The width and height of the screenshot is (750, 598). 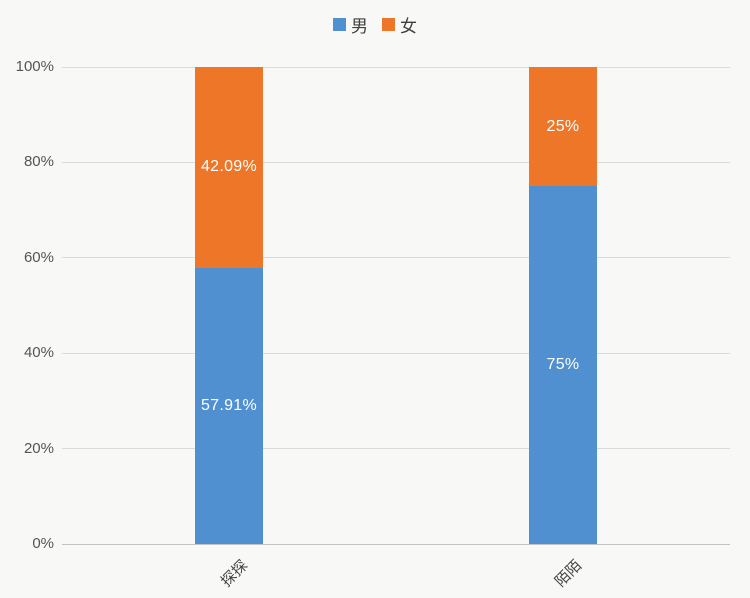 I want to click on y-tick-label-40%: 40%, so click(x=38, y=353).